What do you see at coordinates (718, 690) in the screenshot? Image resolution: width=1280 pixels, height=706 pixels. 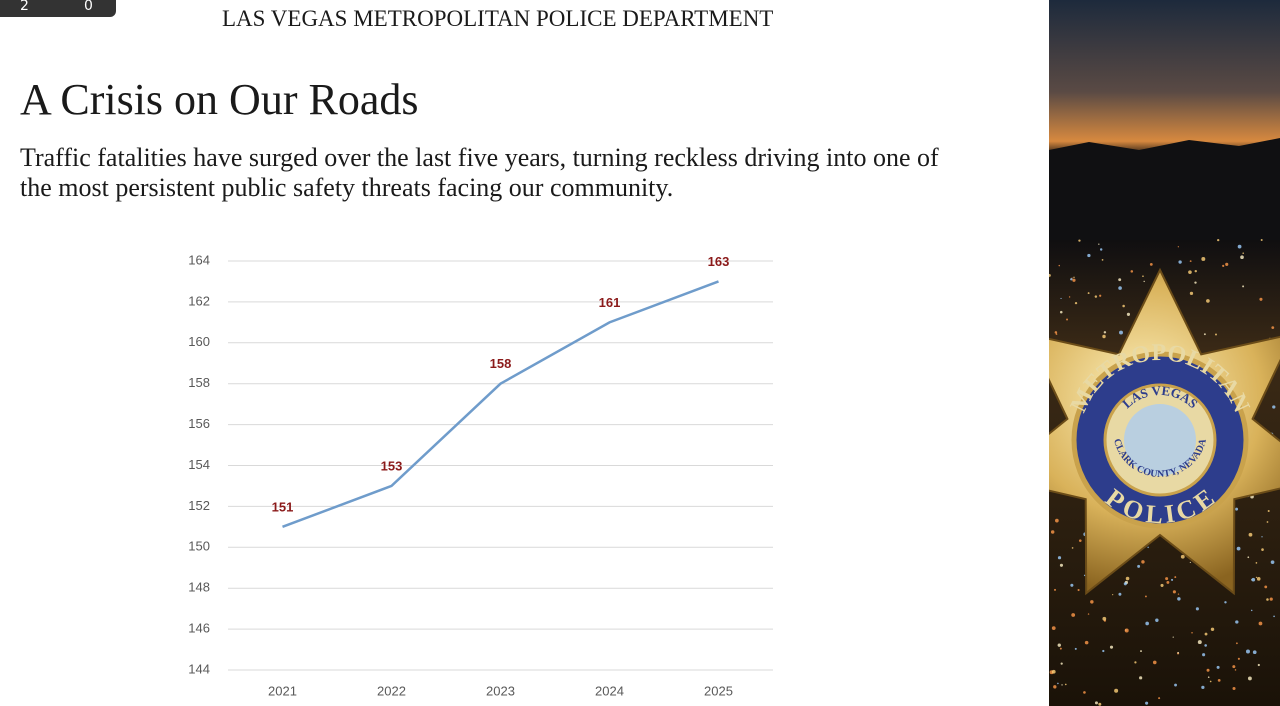 I see `x-tick-label: 2025` at bounding box center [718, 690].